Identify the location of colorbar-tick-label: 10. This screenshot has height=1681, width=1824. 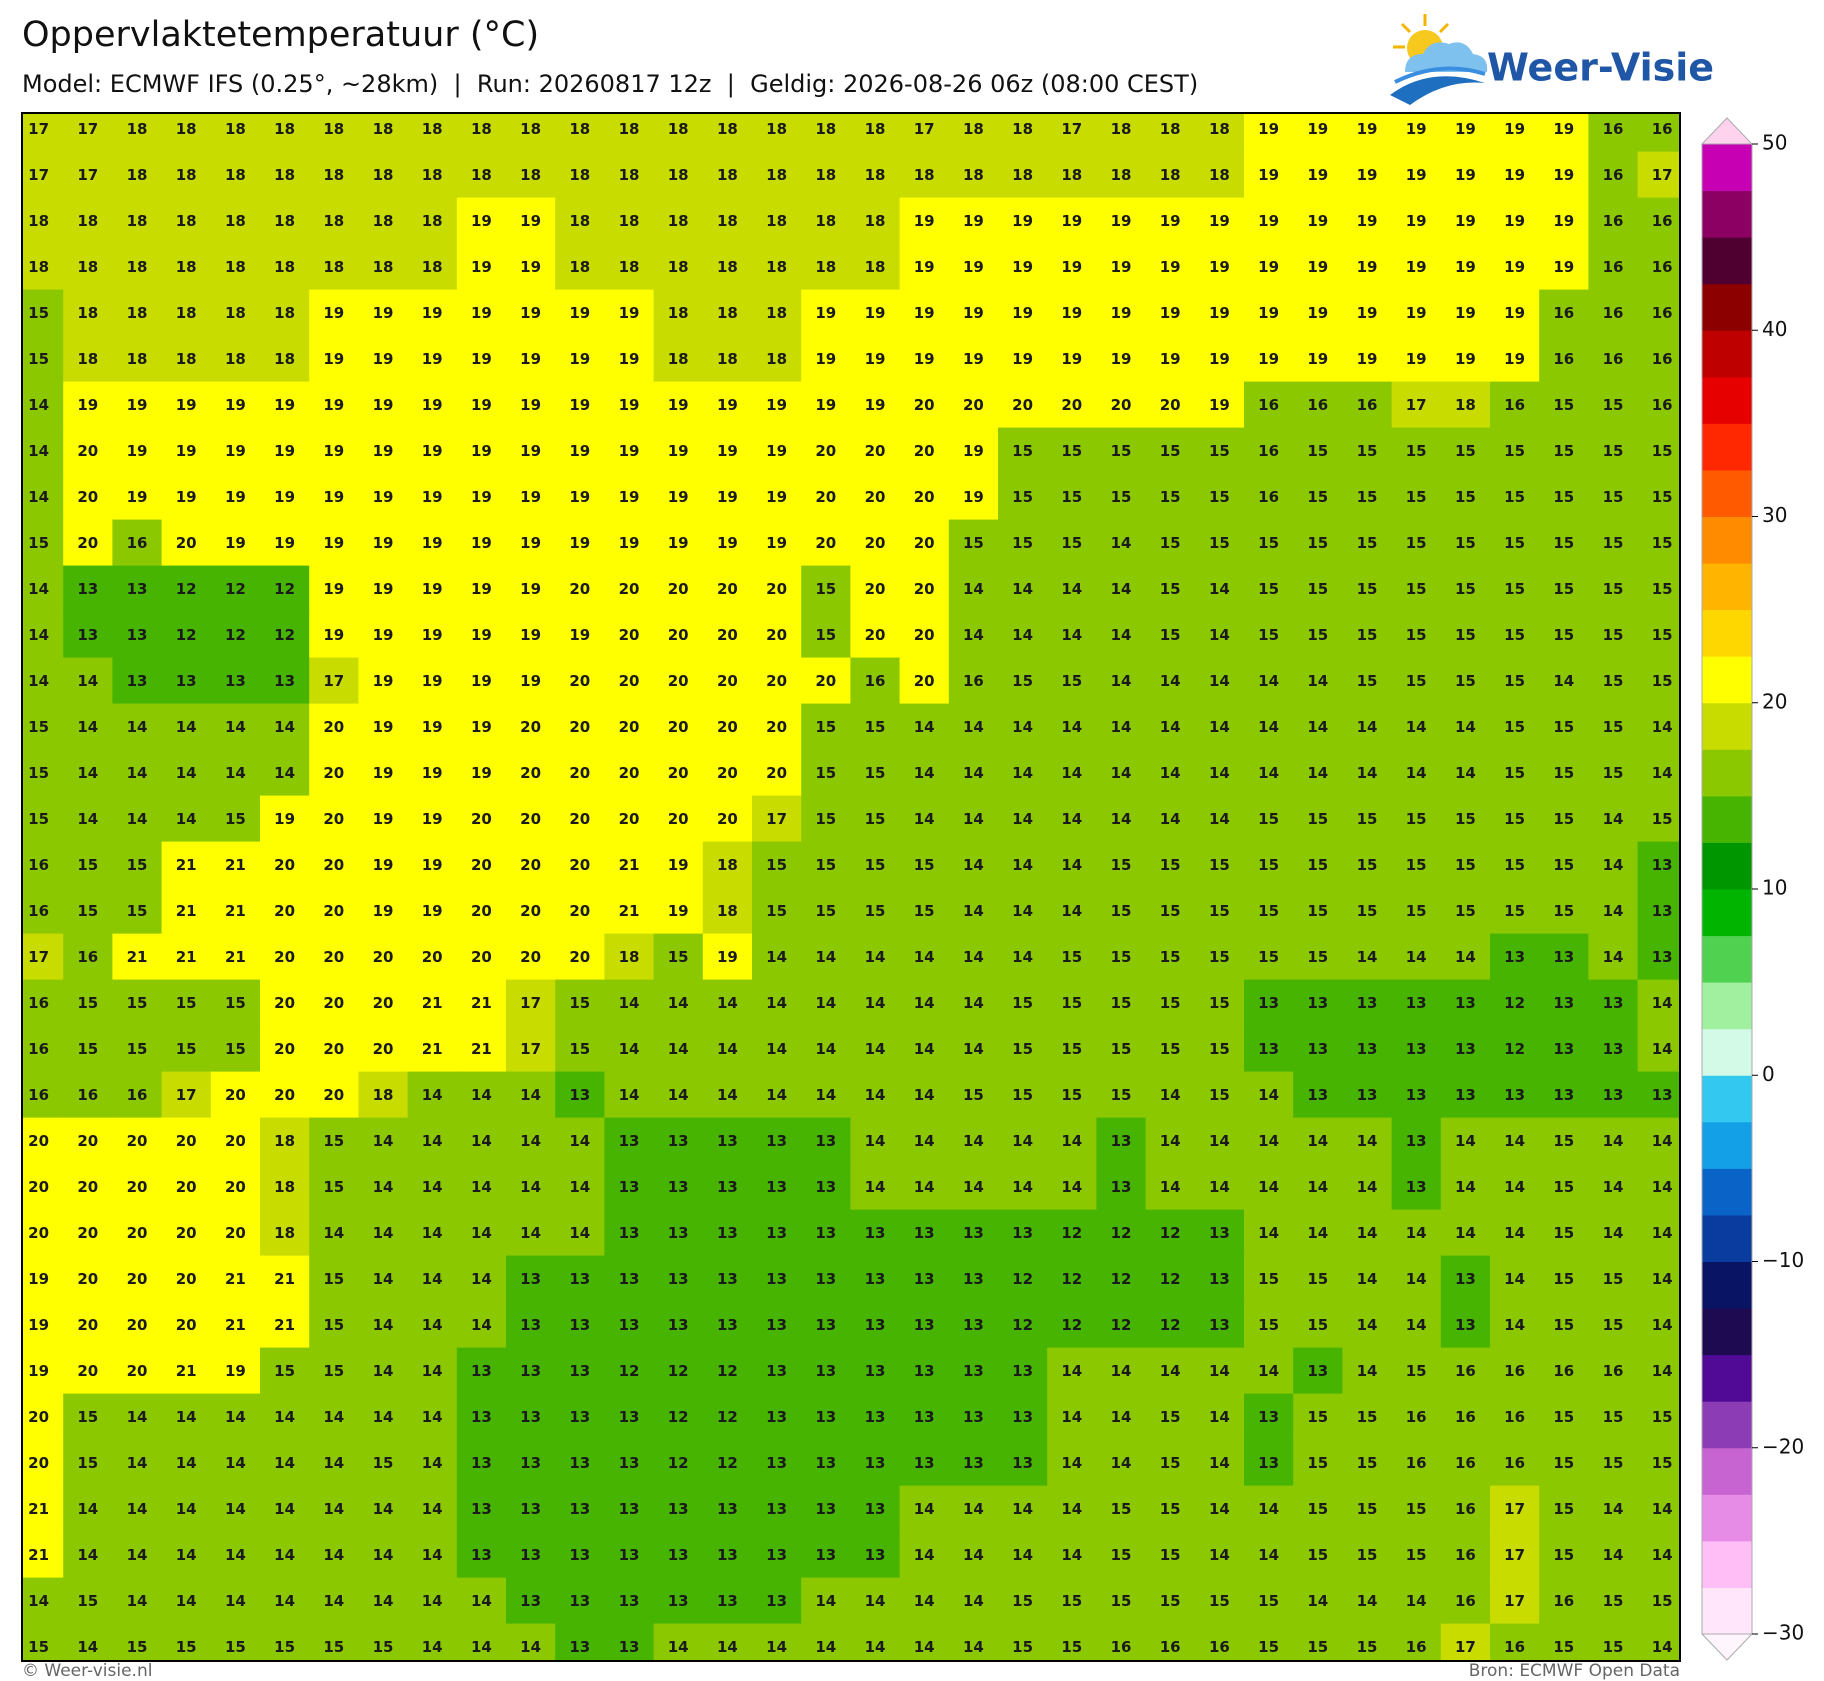
(1774, 888).